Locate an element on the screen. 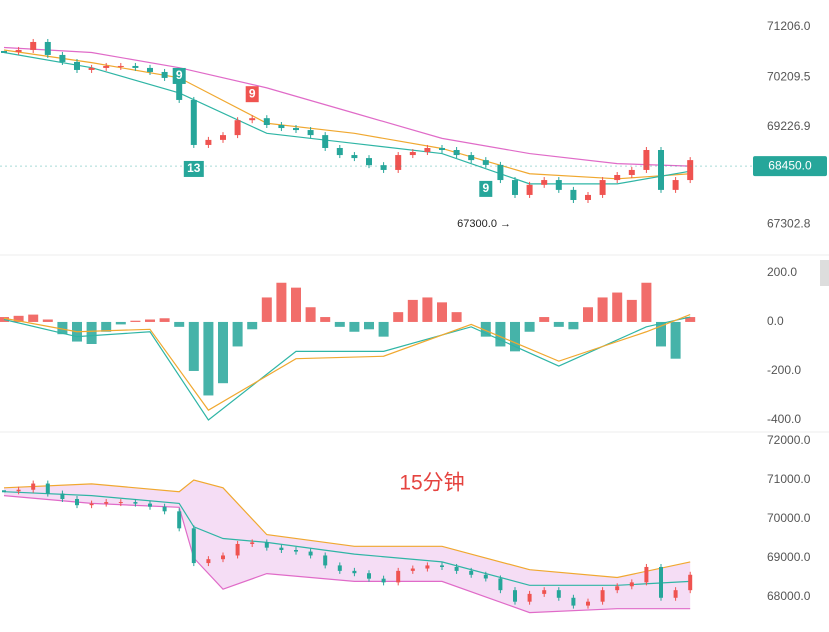  y-tick-label: 71206.0 is located at coordinates (789, 26).